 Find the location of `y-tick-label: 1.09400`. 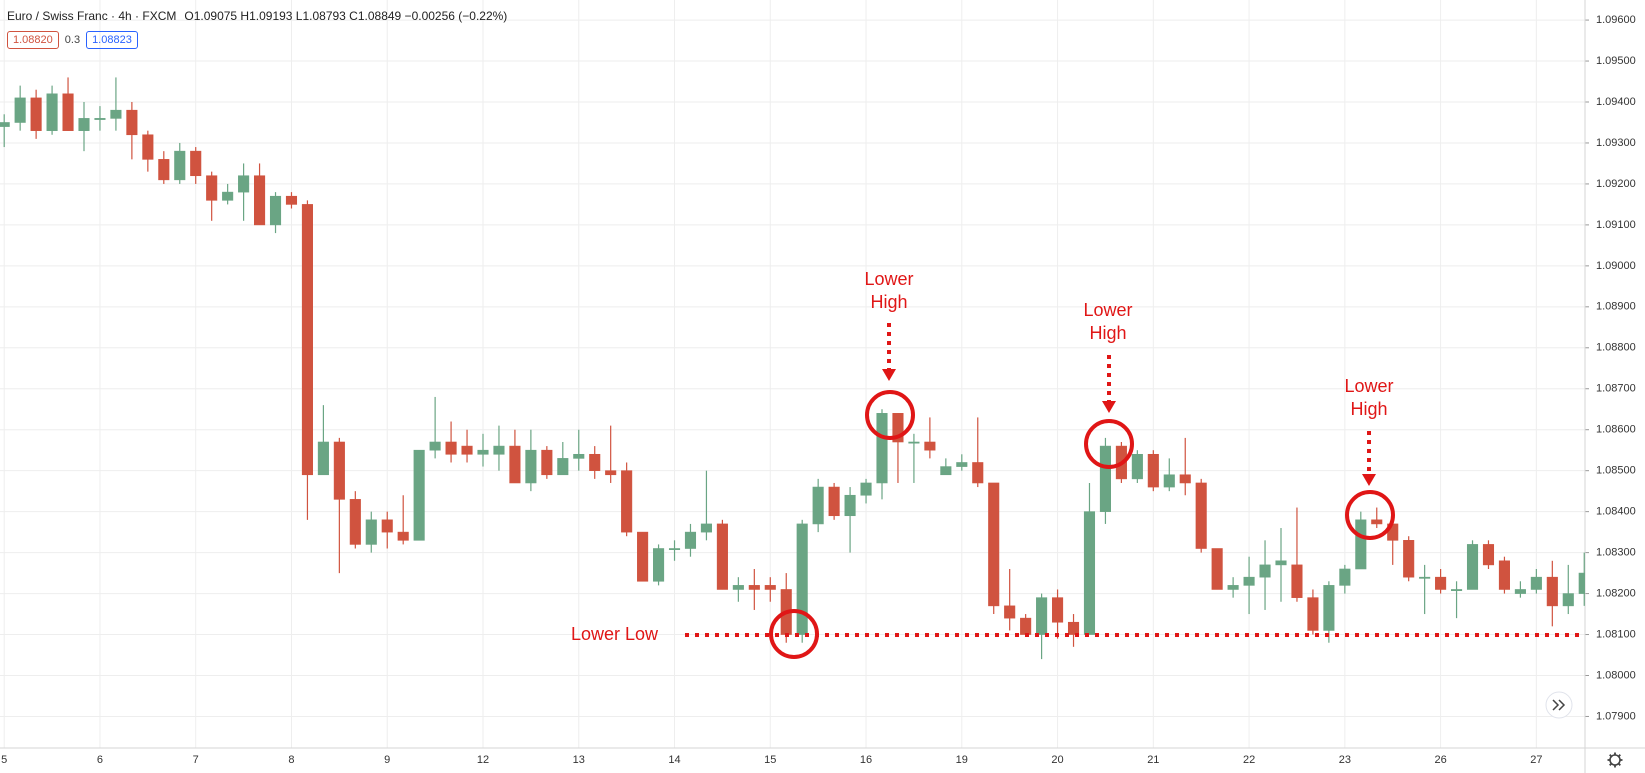

y-tick-label: 1.09400 is located at coordinates (1616, 102).